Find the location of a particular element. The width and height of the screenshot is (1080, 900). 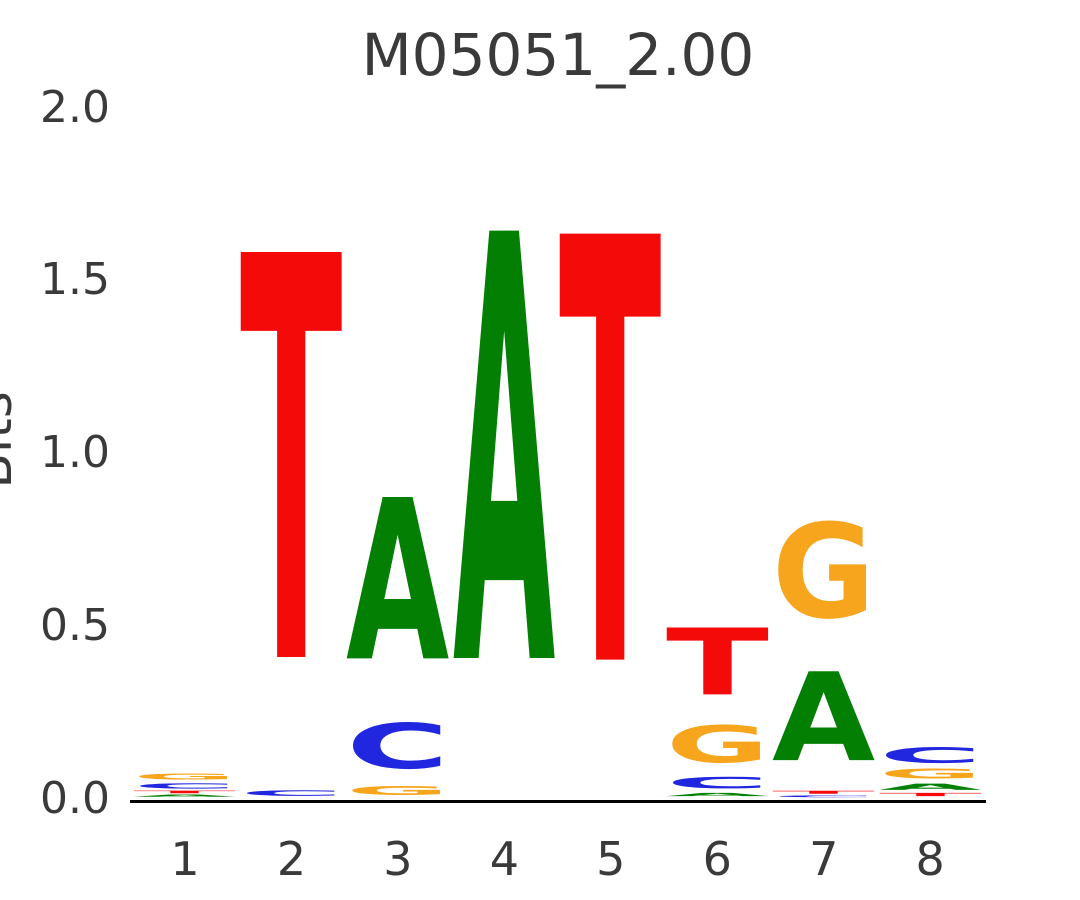

logo-letter-C-pos7: C is located at coordinates (823, 796).